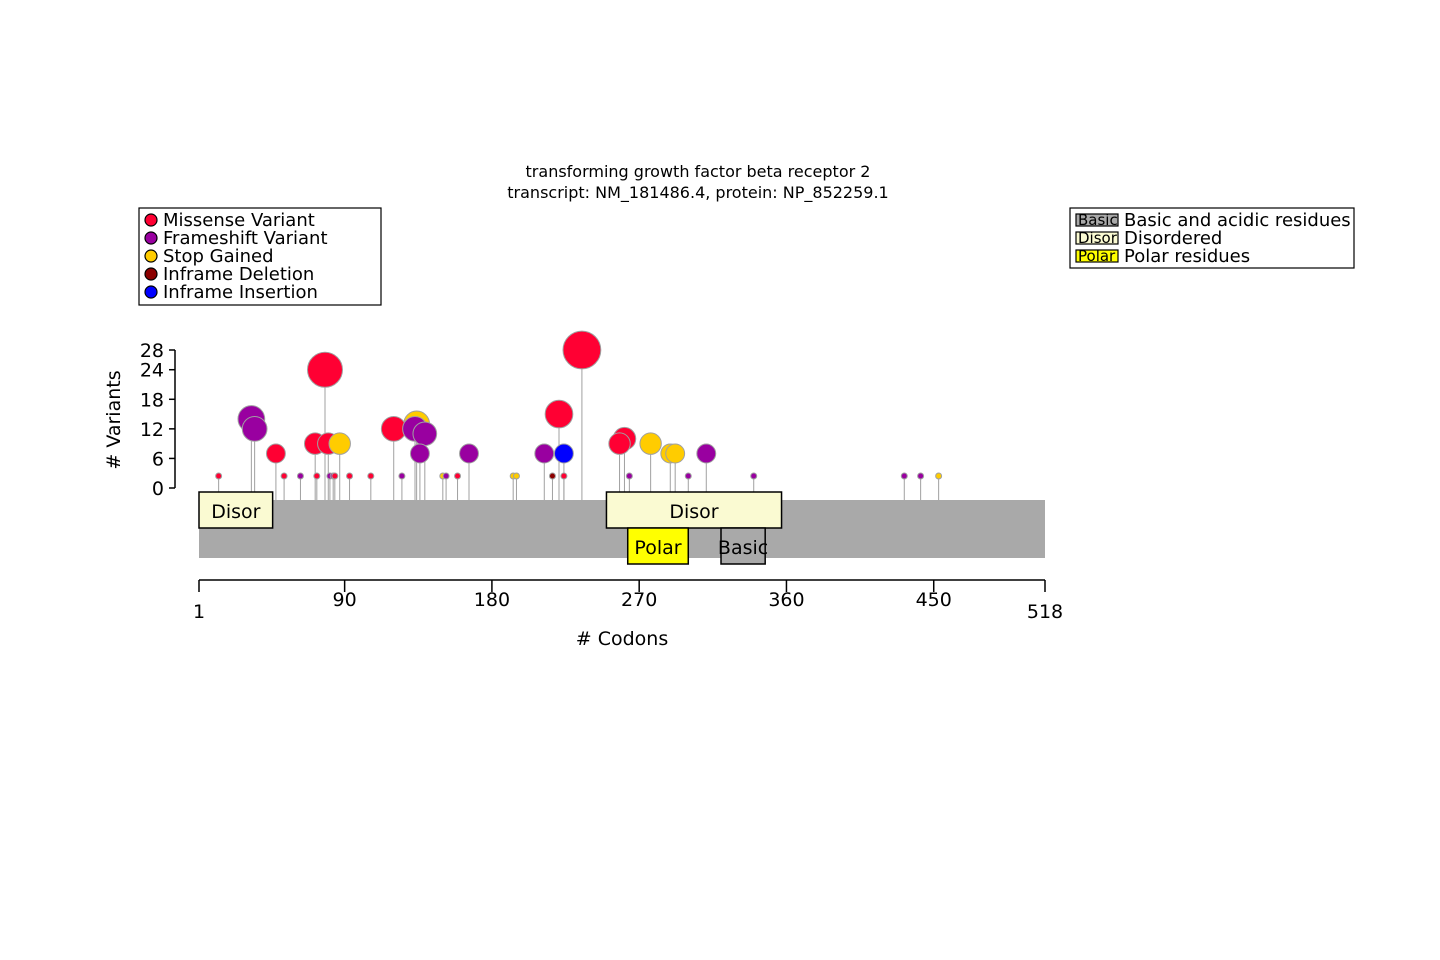 The width and height of the screenshot is (1440, 960). Describe the element at coordinates (199, 612) in the screenshot. I see `x-tick-label: 1` at that location.